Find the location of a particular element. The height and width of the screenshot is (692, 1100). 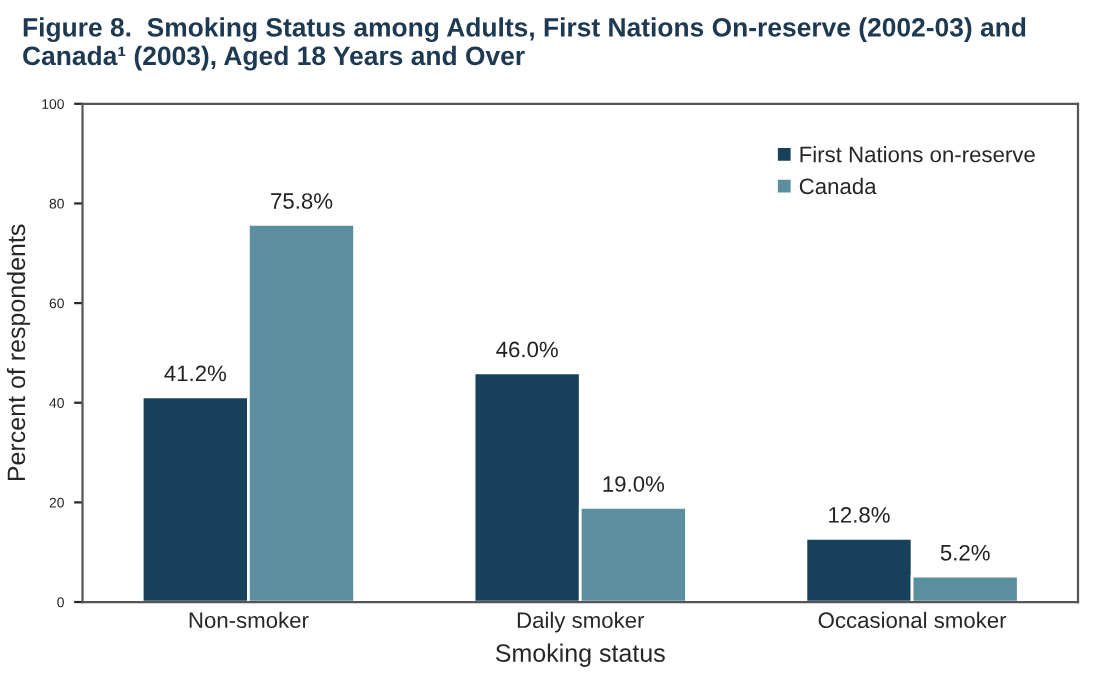

x-tick-label: Occasional smoker is located at coordinates (912, 620).